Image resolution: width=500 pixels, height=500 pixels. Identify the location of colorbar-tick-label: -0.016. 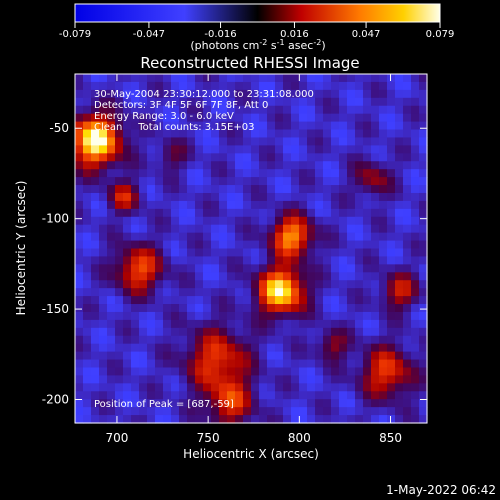
(220, 34).